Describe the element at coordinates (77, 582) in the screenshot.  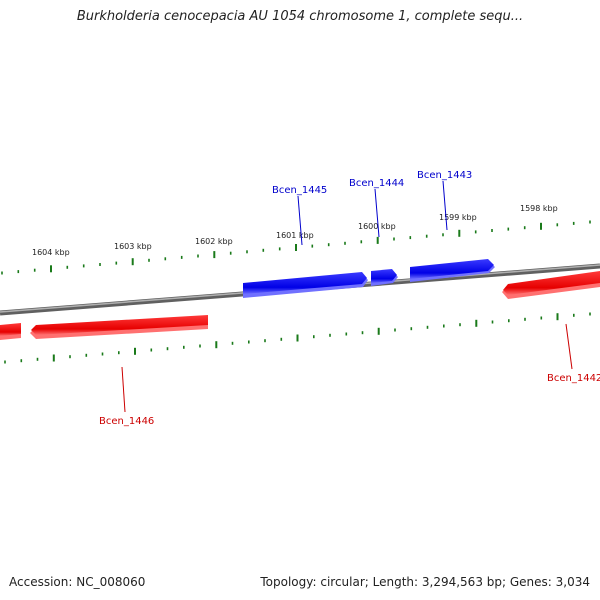
I see `accession-text: Accession: NC_008060` at that location.